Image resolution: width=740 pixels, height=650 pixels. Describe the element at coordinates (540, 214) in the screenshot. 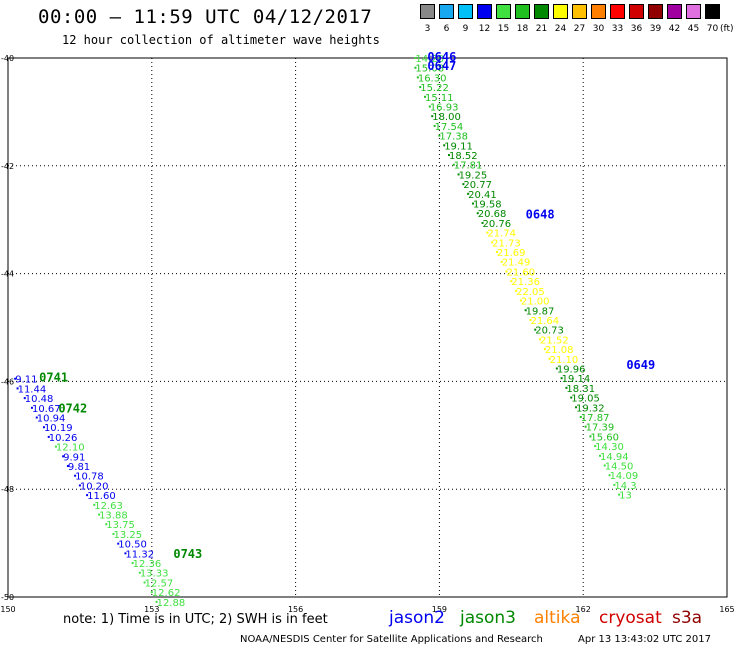

I see `pass-time-label: 0648` at that location.